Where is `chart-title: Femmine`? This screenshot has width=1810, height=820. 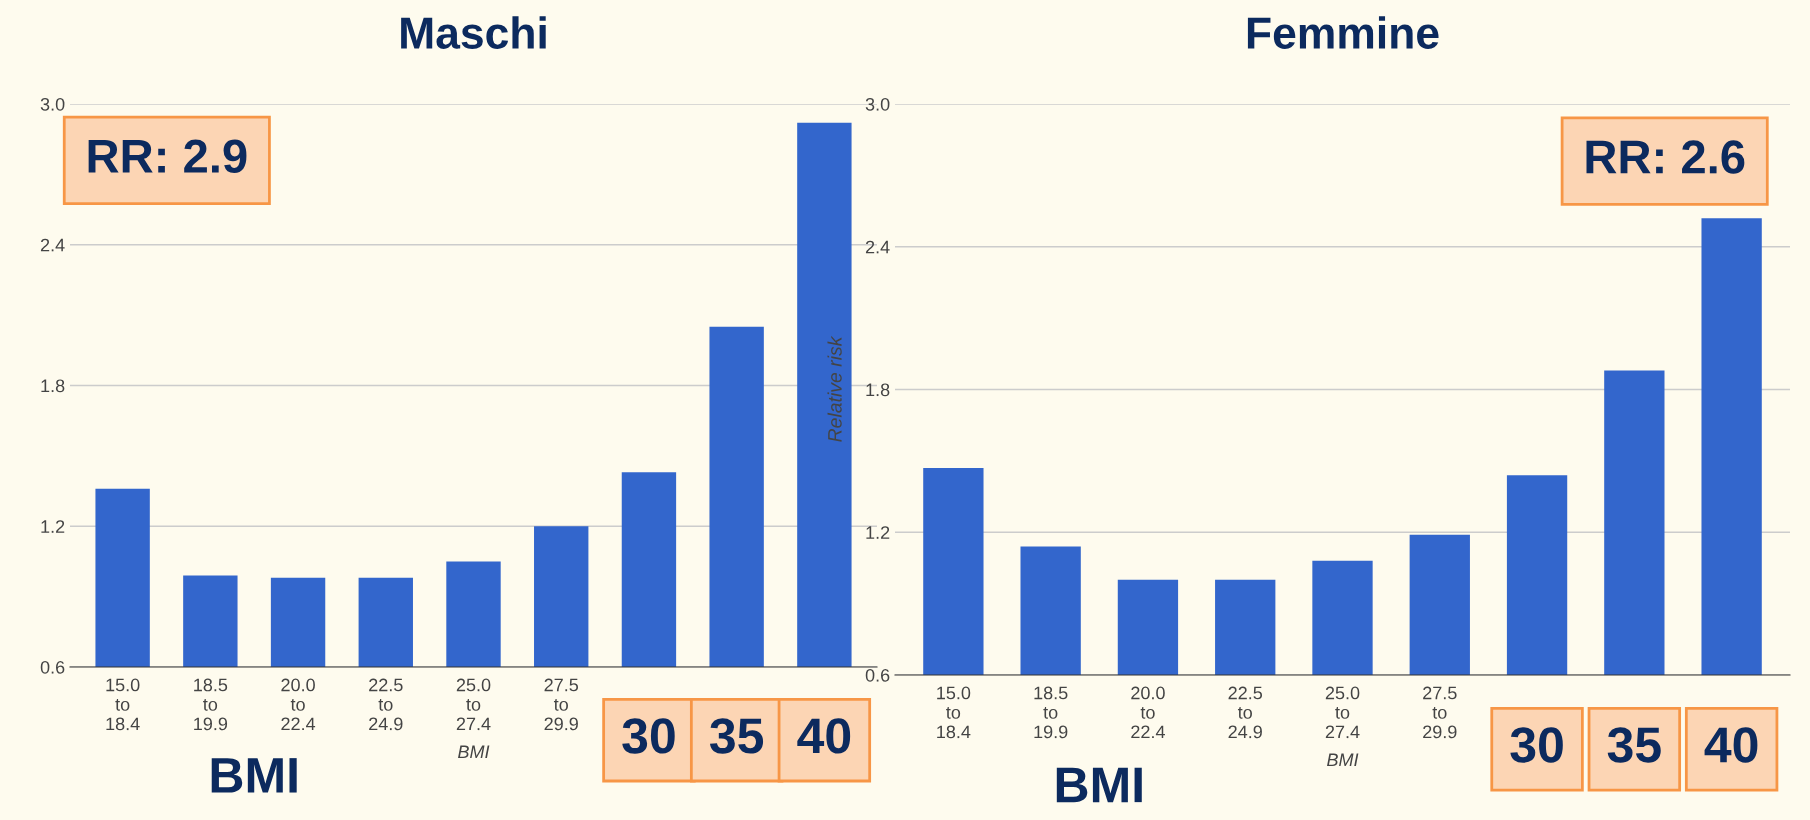
chart-title: Femmine is located at coordinates (1343, 32).